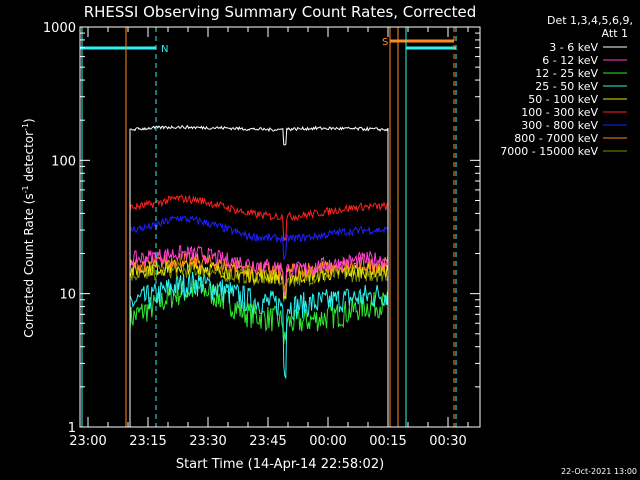 This screenshot has height=480, width=640. What do you see at coordinates (59, 28) in the screenshot?
I see `y-tick-label: 1000` at bounding box center [59, 28].